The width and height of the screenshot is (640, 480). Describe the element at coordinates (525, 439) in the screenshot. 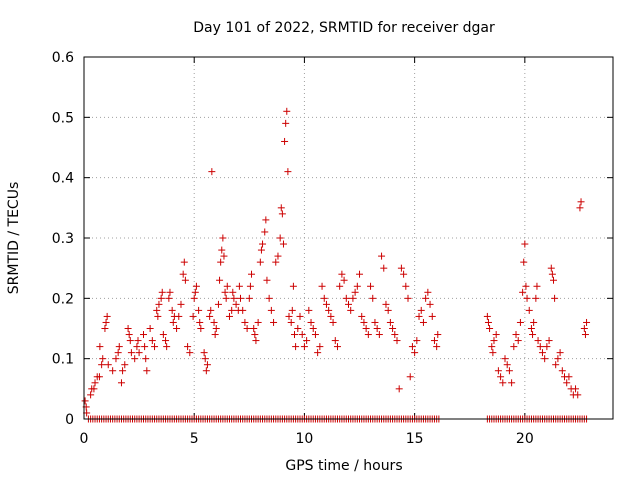

I see `x-tick-label: 20` at that location.